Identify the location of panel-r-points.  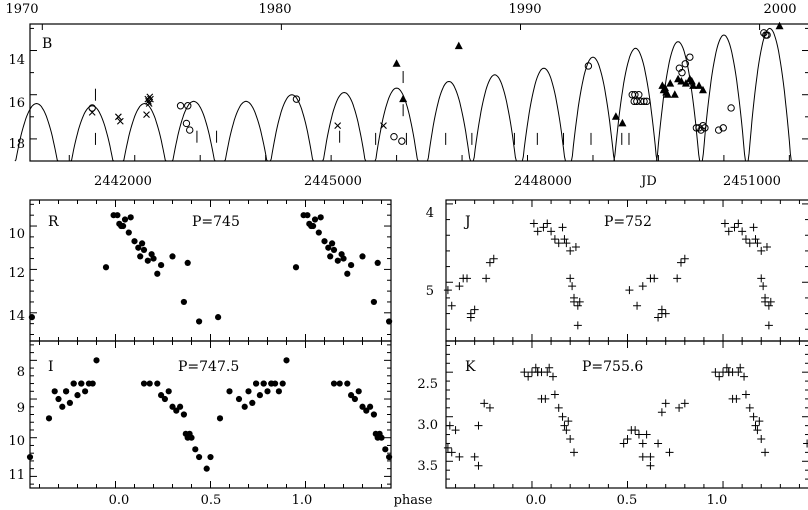
(210, 268).